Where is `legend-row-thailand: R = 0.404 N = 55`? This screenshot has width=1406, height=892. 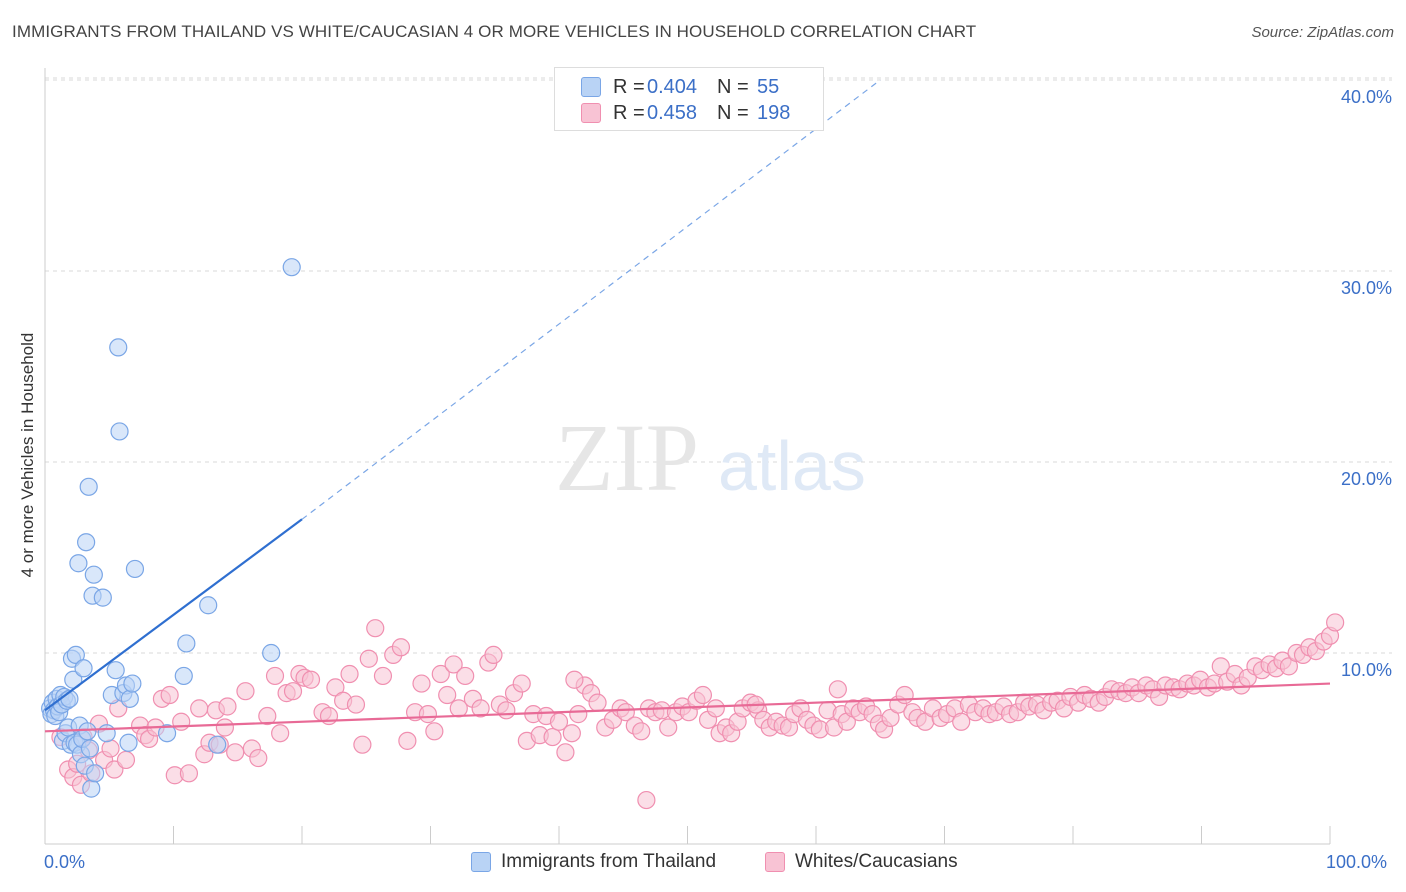
legend-row-thailand: R = 0.404 N = 55 is located at coordinates (680, 87).